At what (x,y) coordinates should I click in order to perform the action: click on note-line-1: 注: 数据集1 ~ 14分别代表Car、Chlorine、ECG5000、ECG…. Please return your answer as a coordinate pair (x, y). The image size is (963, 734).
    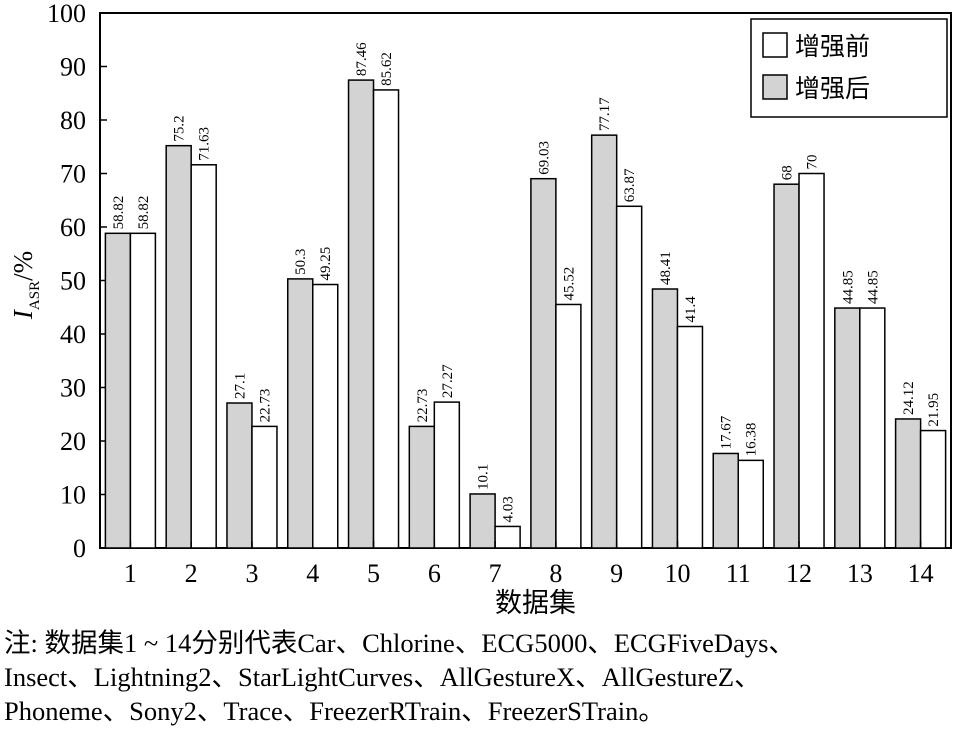
    Looking at the image, I should click on (399, 643).